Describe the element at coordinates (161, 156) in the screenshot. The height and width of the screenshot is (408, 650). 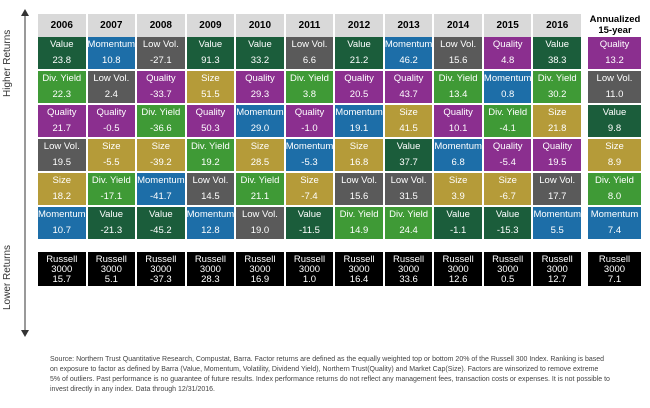
I see `factor-cell: Size -39.2` at that location.